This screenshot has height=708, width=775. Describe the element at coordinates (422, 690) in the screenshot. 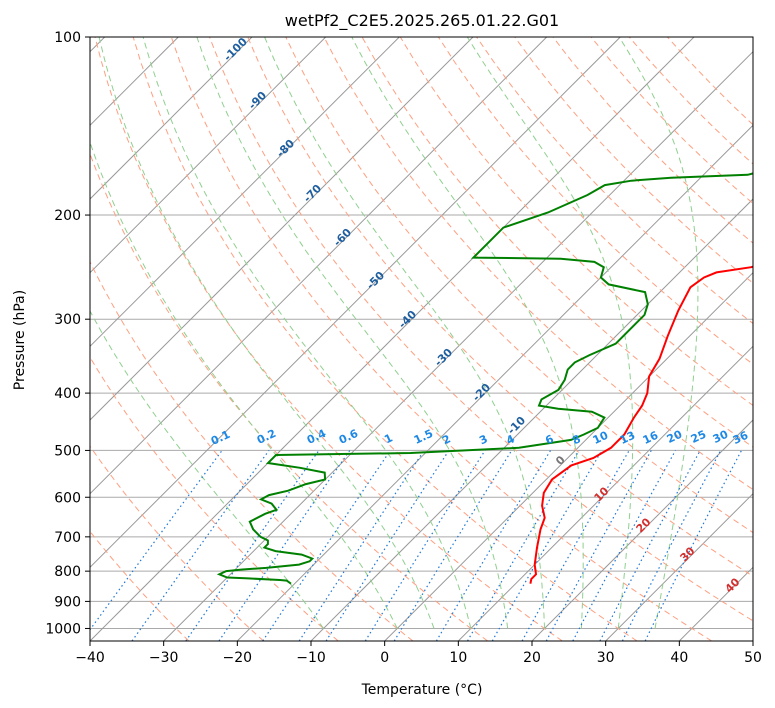

I see `x-axis-label: Temperature (°C)` at that location.